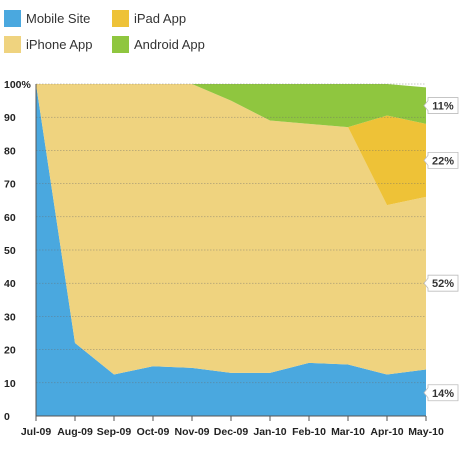  I want to click on end-label-iphone-app: 52%, so click(441, 283).